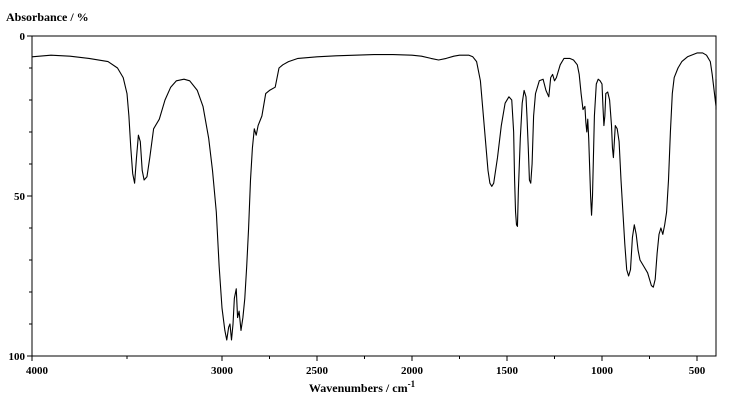  What do you see at coordinates (47, 17) in the screenshot?
I see `y-axis-label: Absorbance / %` at bounding box center [47, 17].